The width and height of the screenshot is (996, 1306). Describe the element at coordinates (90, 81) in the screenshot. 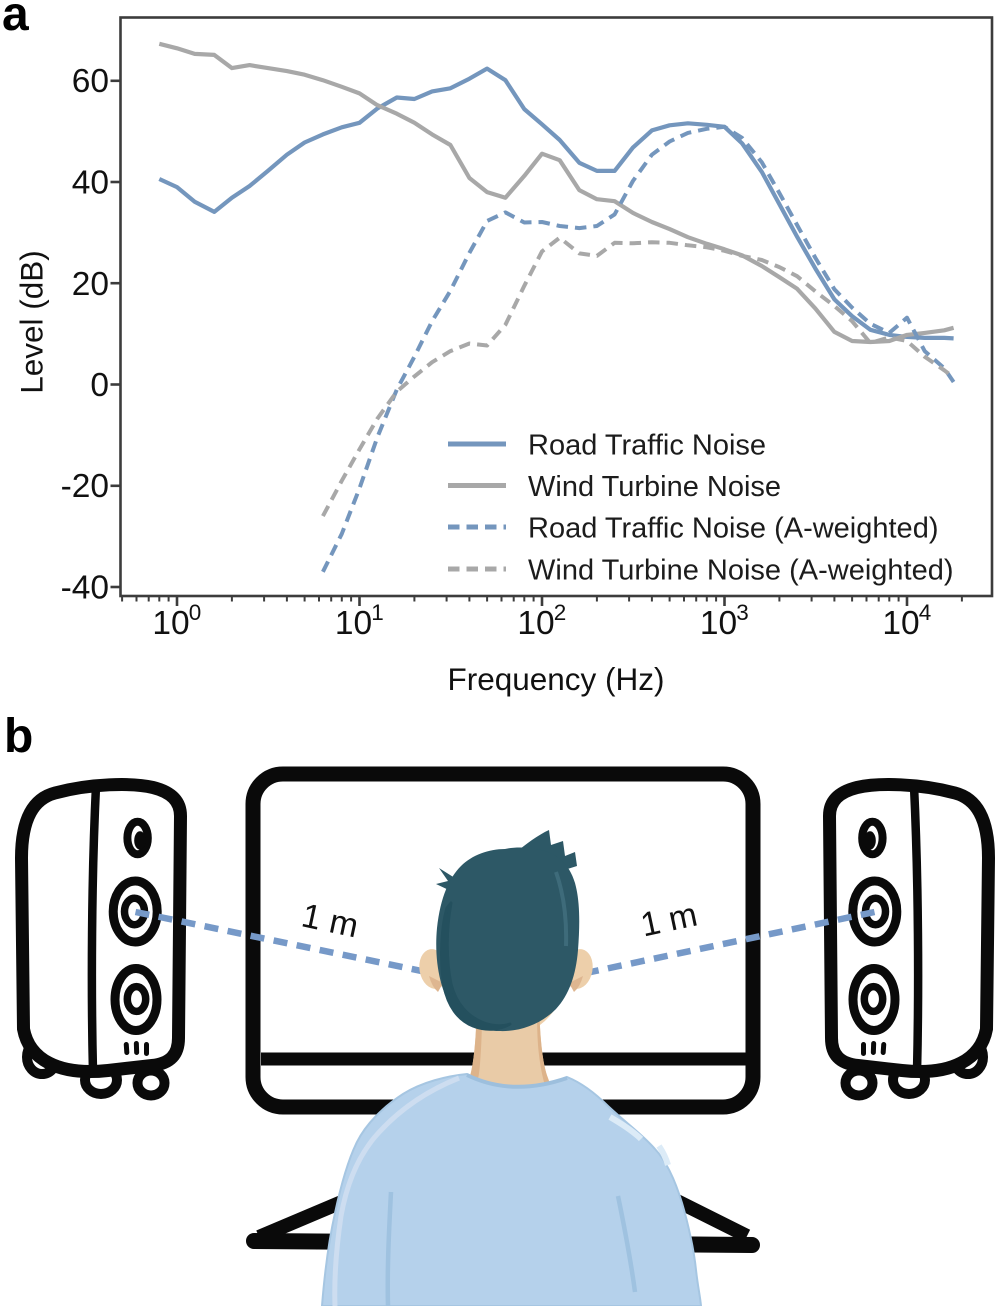

I see `svg-text: 60` at that location.